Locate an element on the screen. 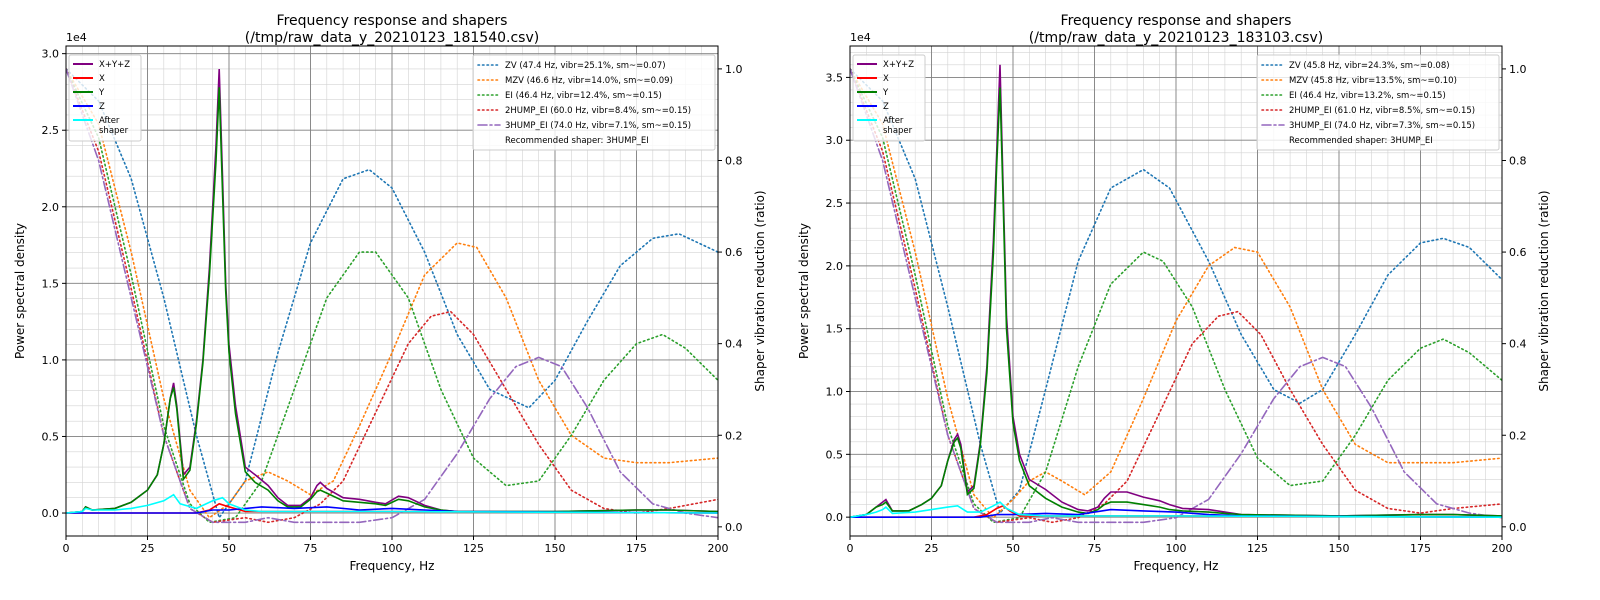 Image resolution: width=1600 pixels, height=600 pixels. legend-label: EI (46.4 Hz, vibr=13.2%, sm~=0.15) is located at coordinates (1367, 96).